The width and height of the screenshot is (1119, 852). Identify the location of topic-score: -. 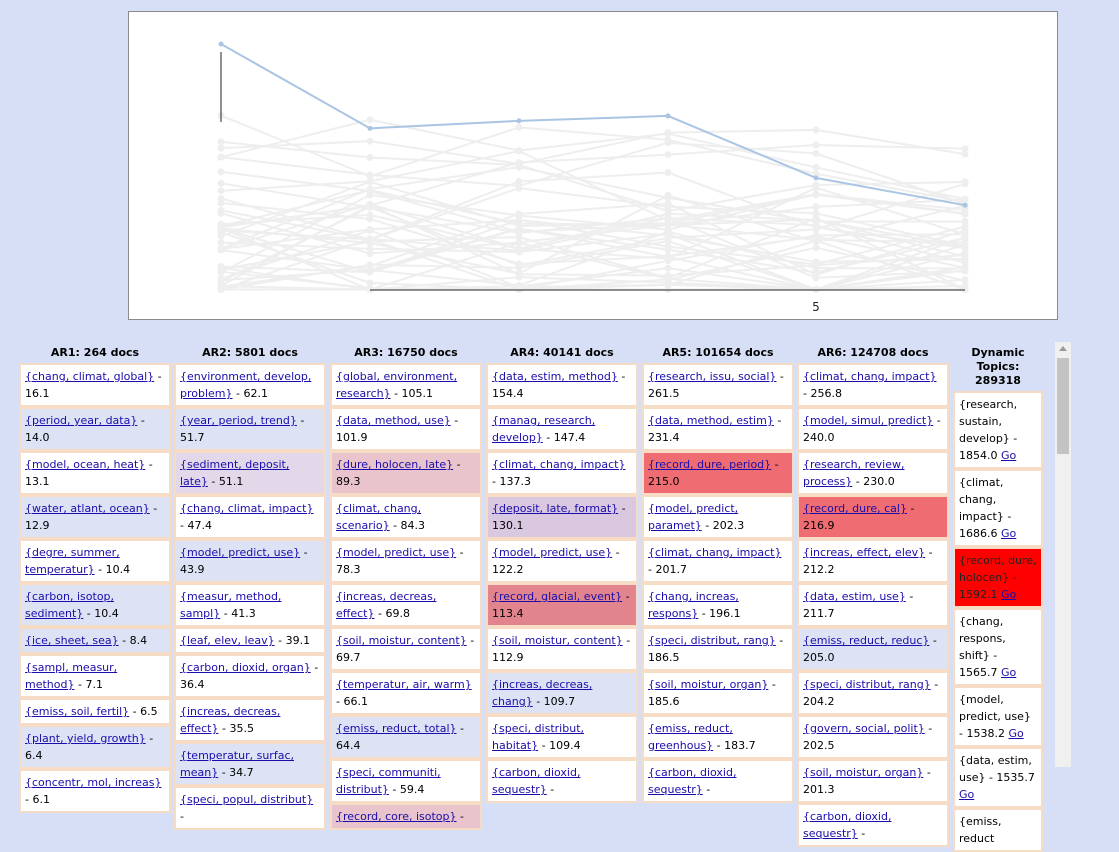
(182, 816).